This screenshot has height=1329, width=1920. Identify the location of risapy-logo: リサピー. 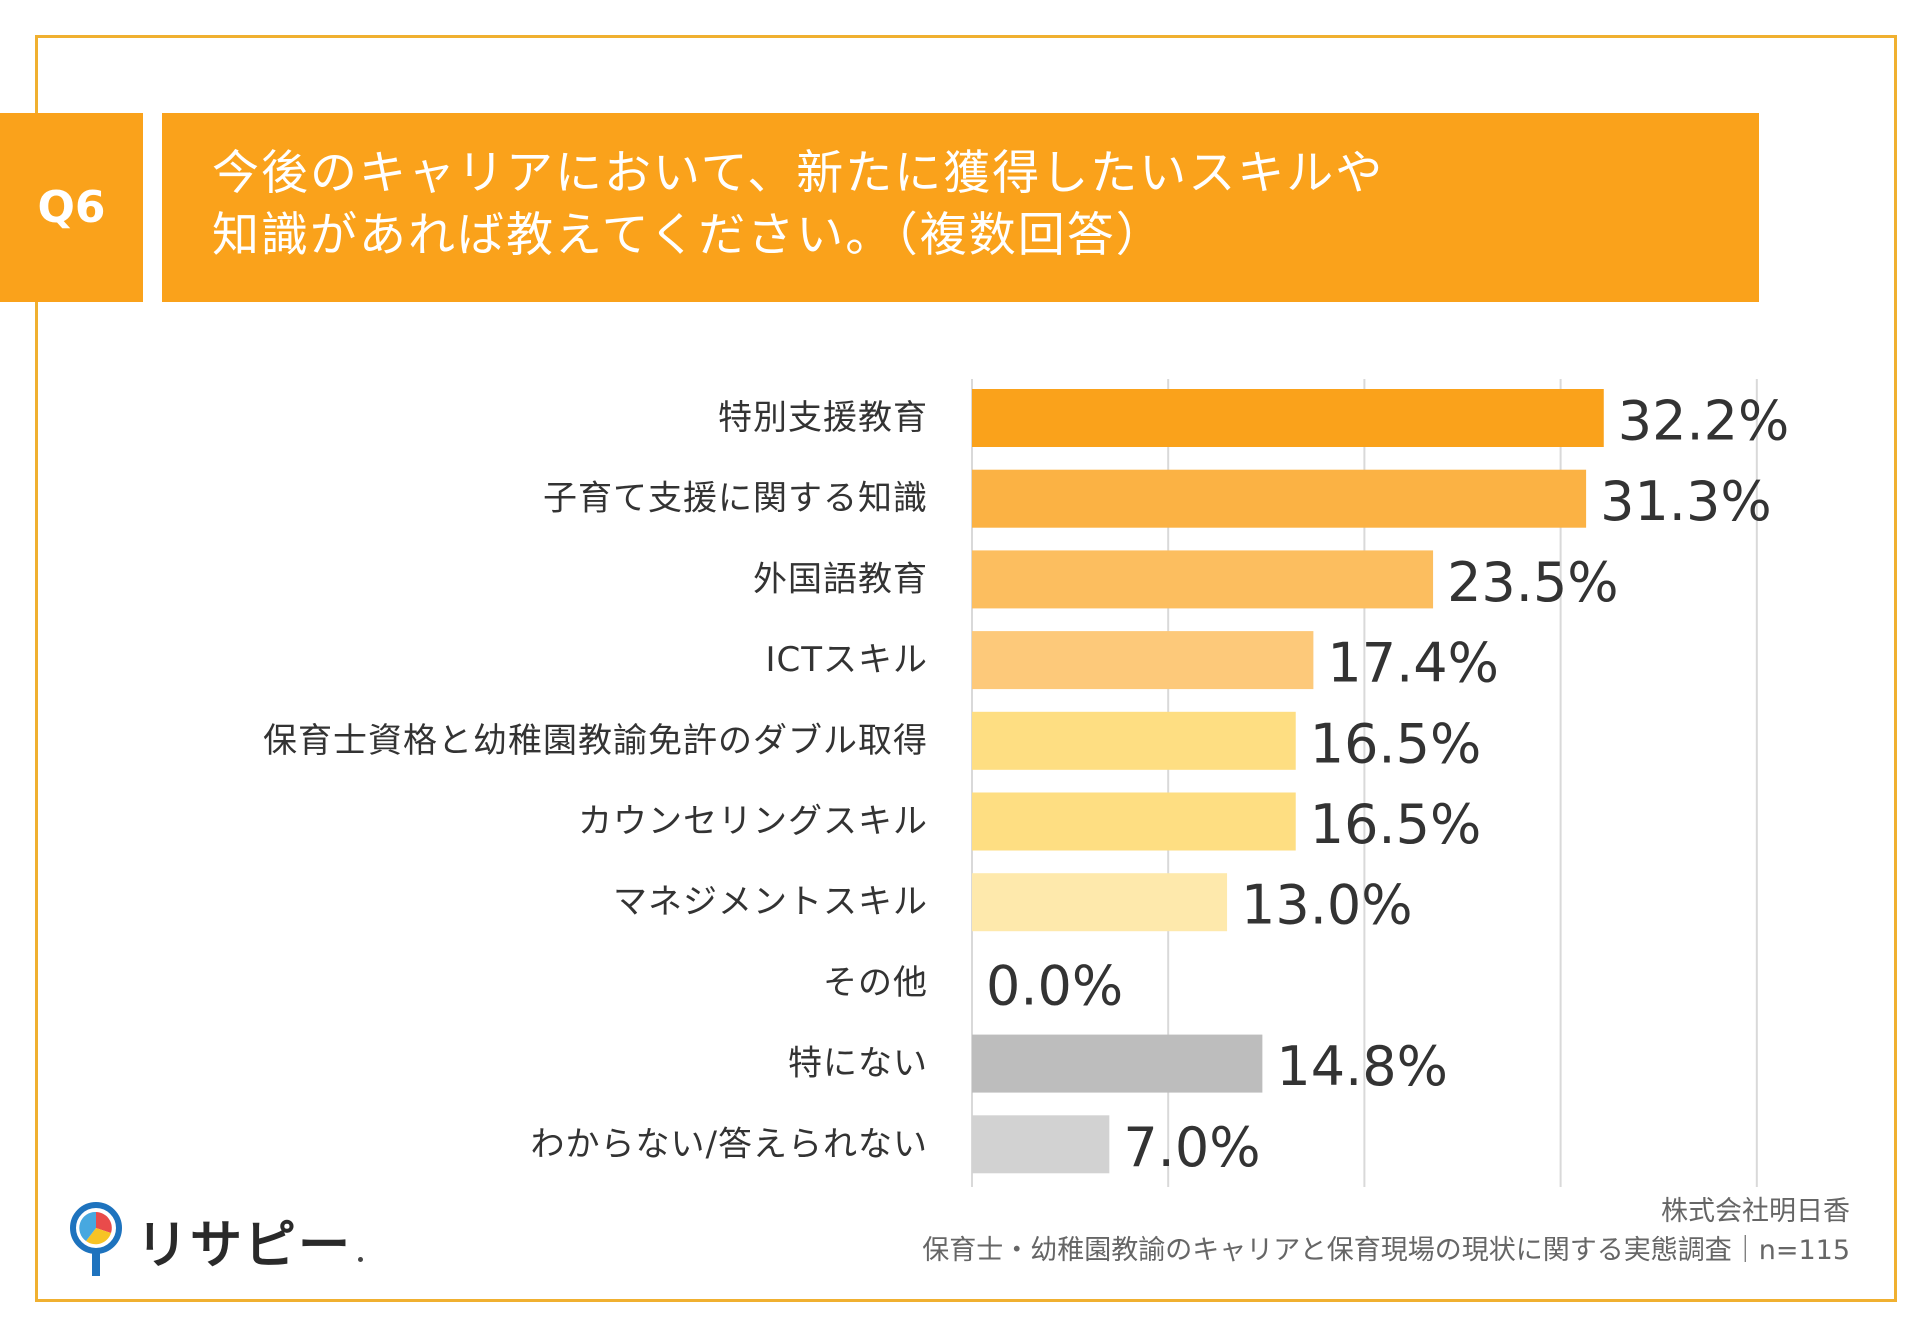
(215, 1240).